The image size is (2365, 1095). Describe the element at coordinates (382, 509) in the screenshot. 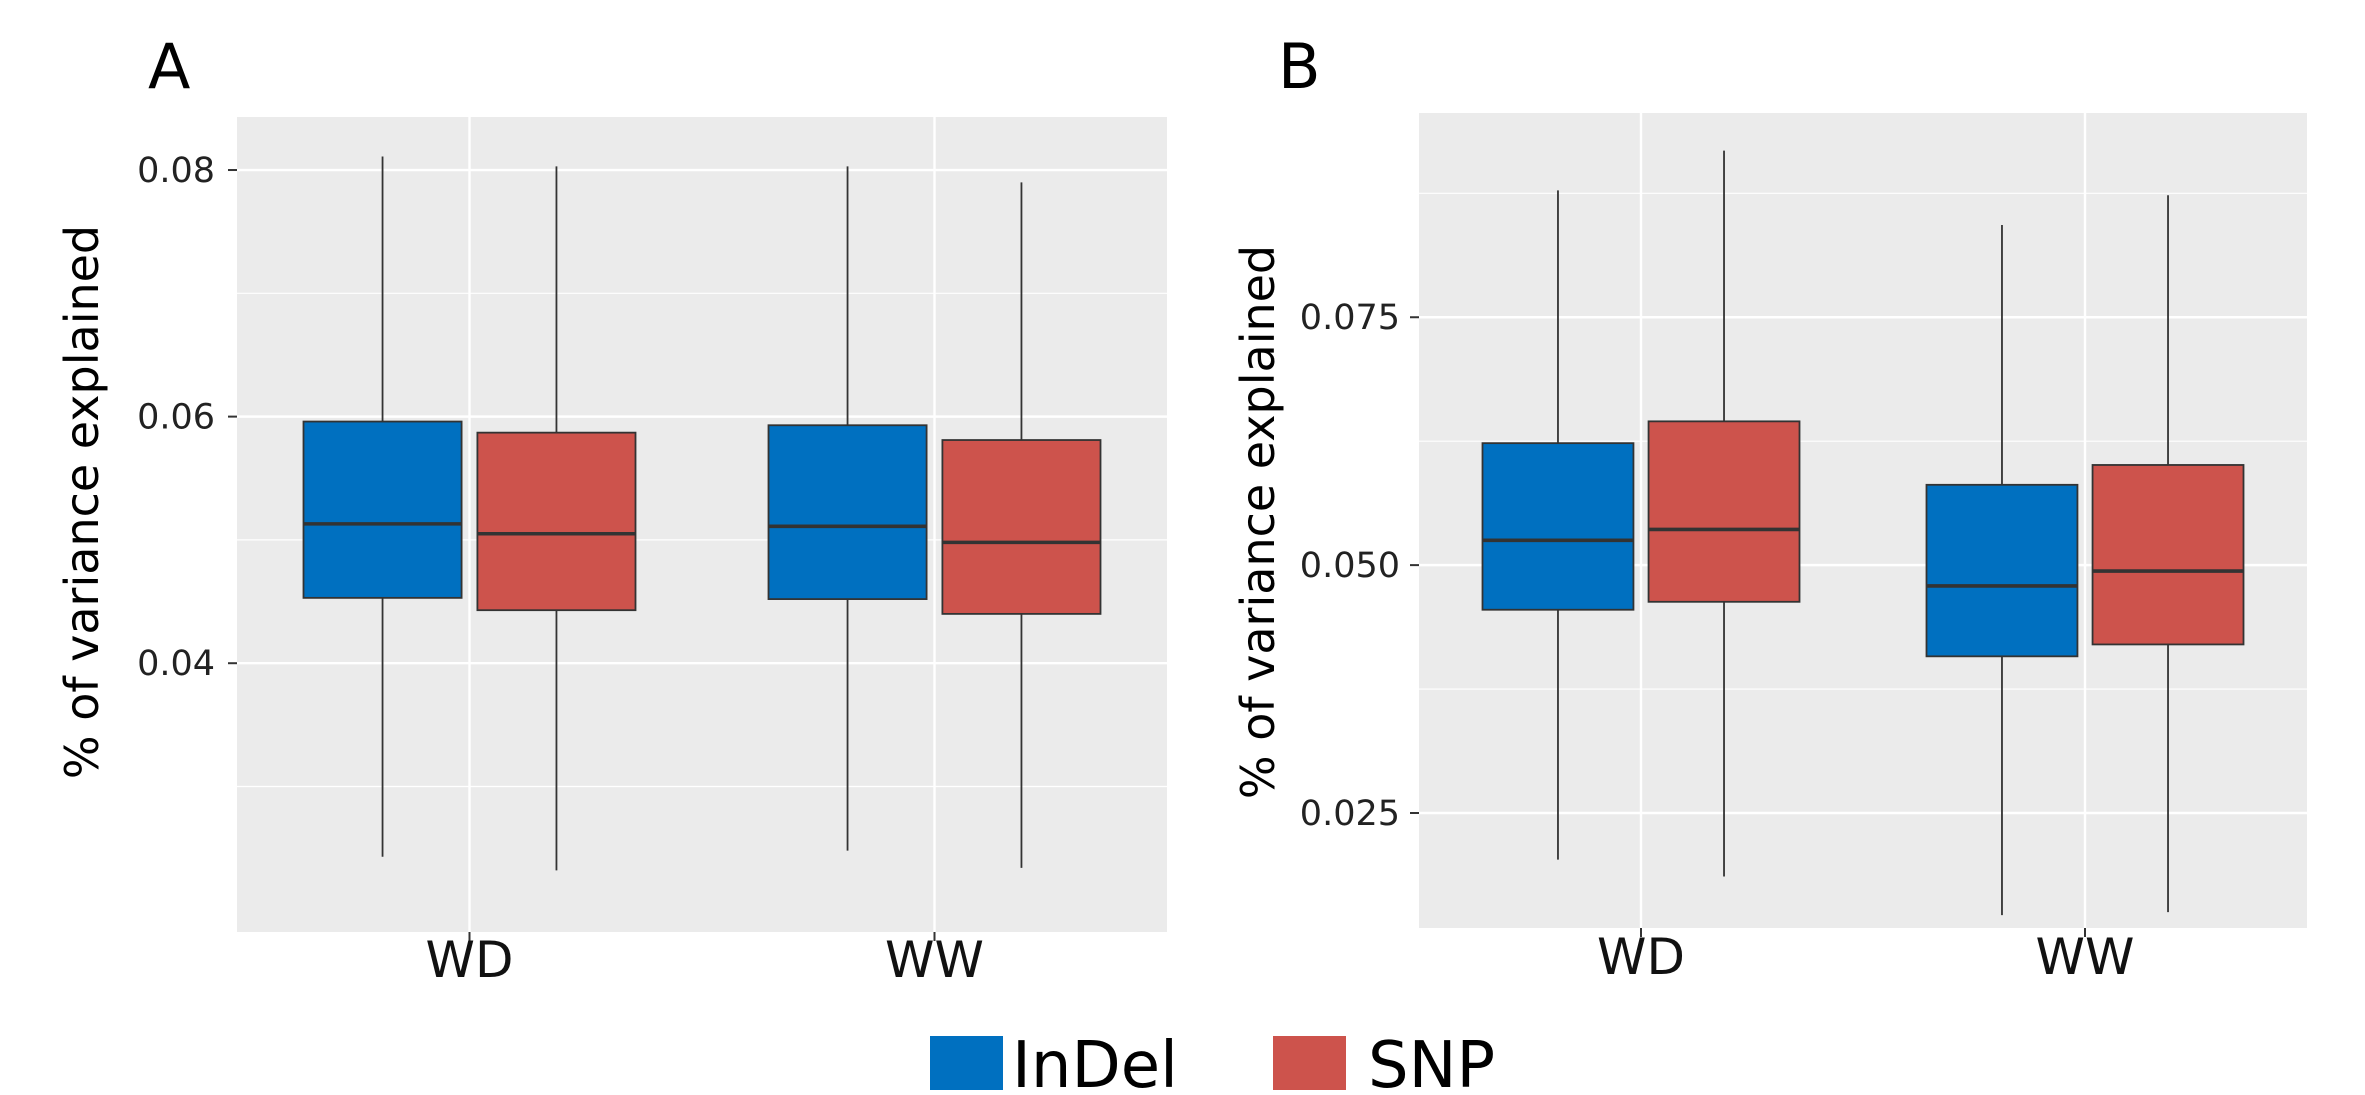

I see `p1-indel-wd-box` at that location.